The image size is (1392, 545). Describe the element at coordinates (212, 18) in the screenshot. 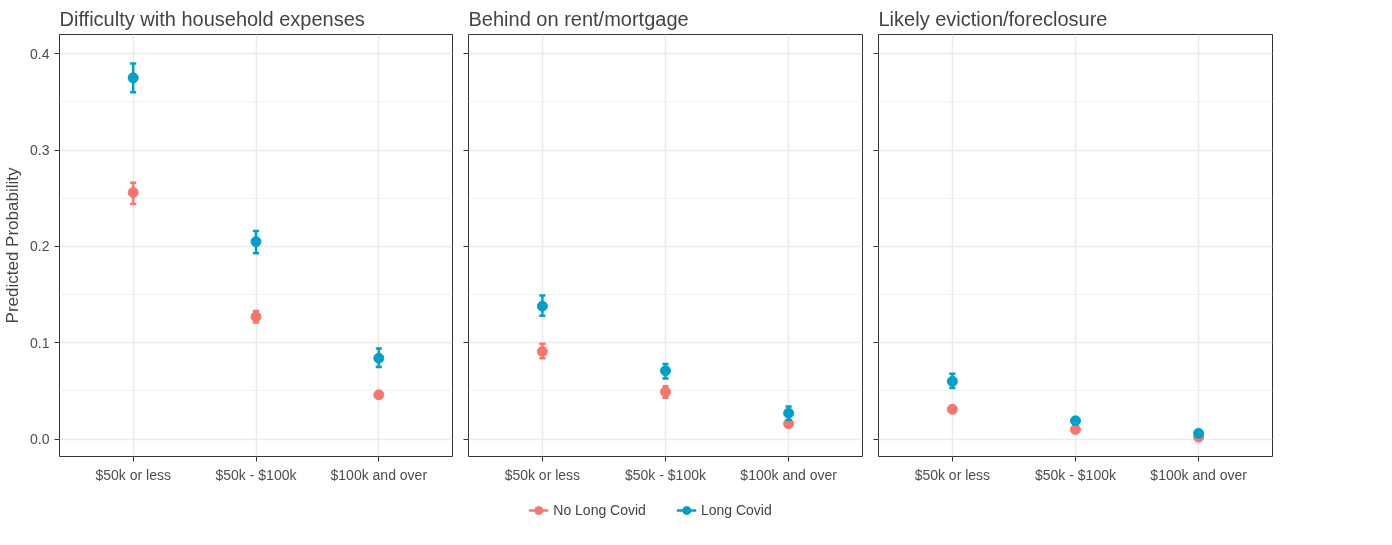

I see `chart-title: Difficulty with household expenses` at that location.